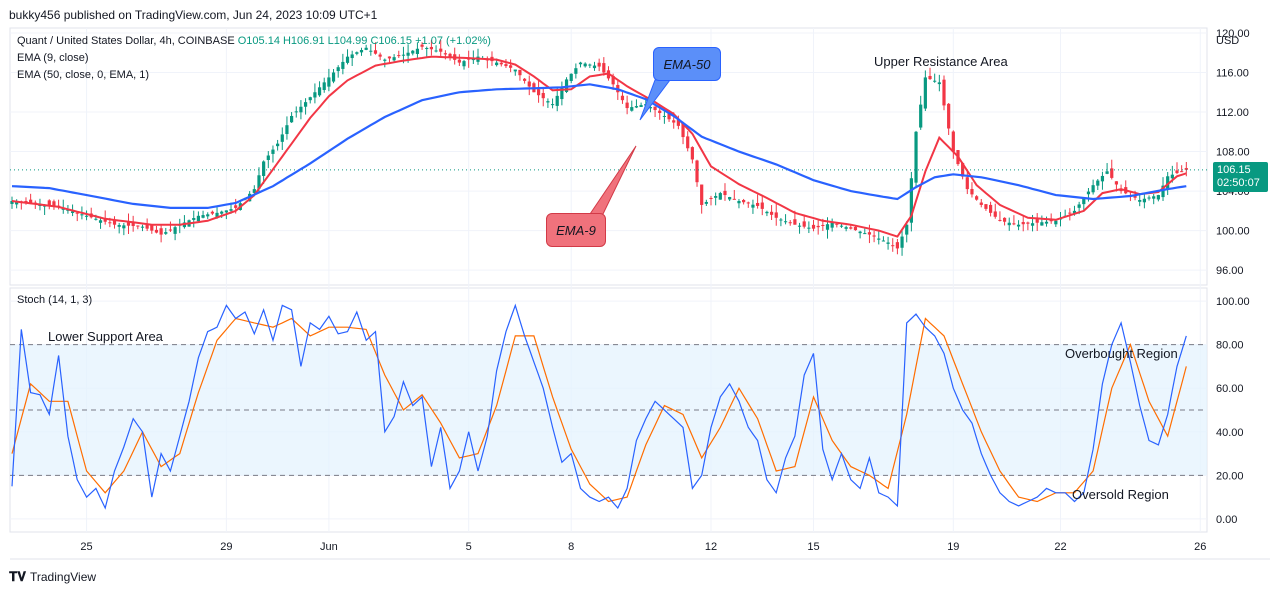 This screenshot has height=595, width=1281. I want to click on x-tick-label: 15, so click(813, 547).